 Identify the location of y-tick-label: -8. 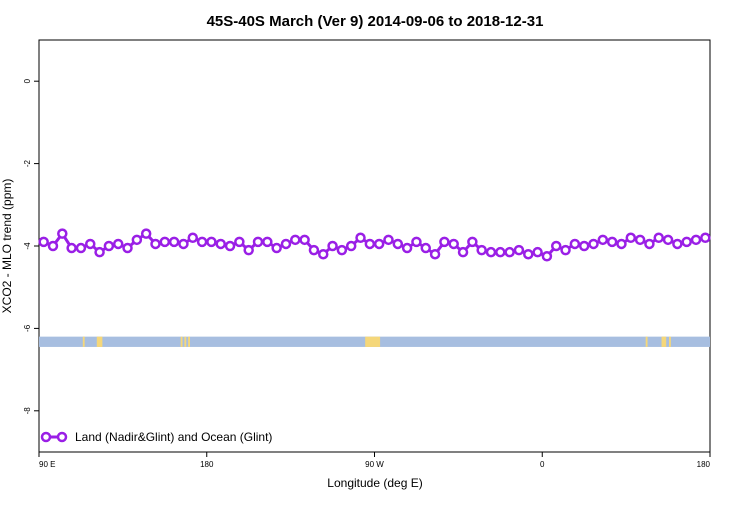
(27, 411).